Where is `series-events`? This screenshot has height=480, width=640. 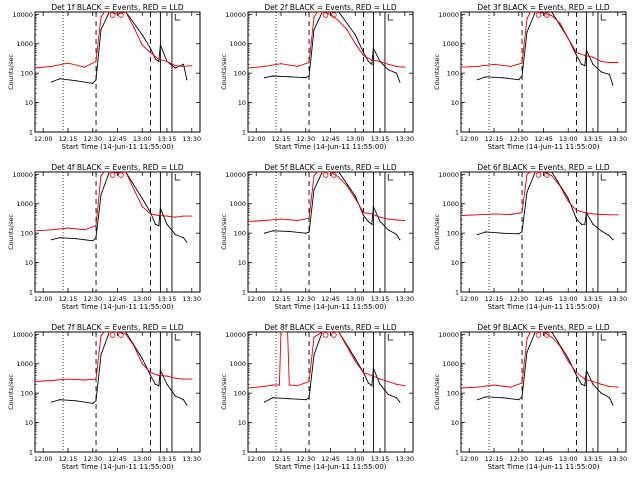 series-events is located at coordinates (332, 206).